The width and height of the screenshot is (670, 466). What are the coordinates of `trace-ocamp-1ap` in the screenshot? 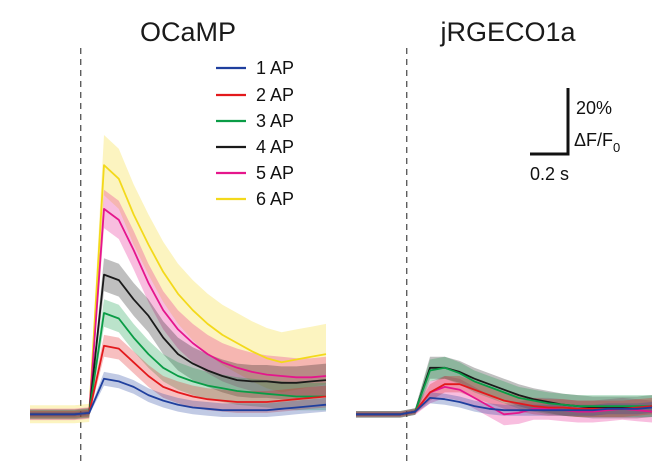 It's located at (178, 396).